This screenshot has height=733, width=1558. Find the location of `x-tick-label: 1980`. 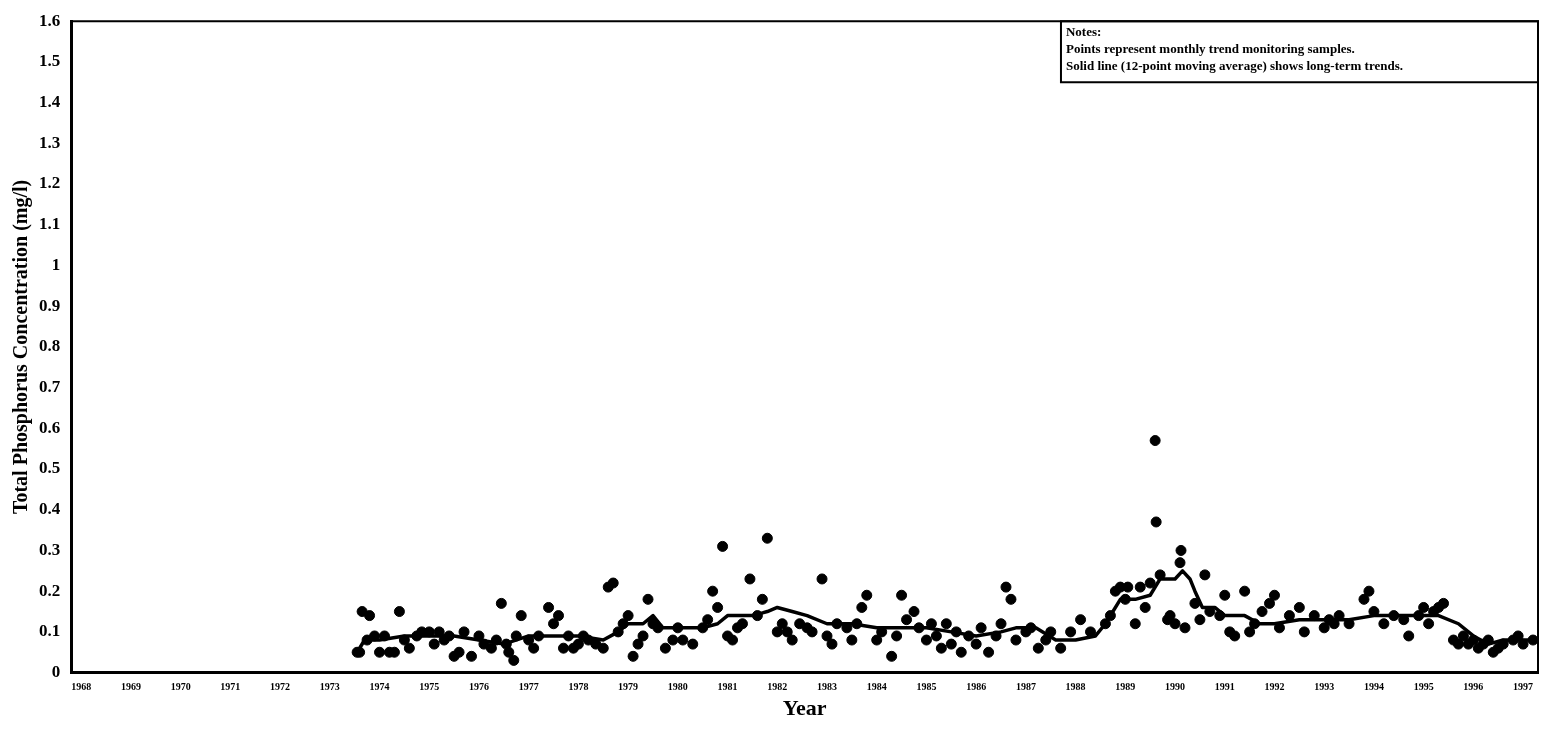

x-tick-label: 1980 is located at coordinates (677, 687).